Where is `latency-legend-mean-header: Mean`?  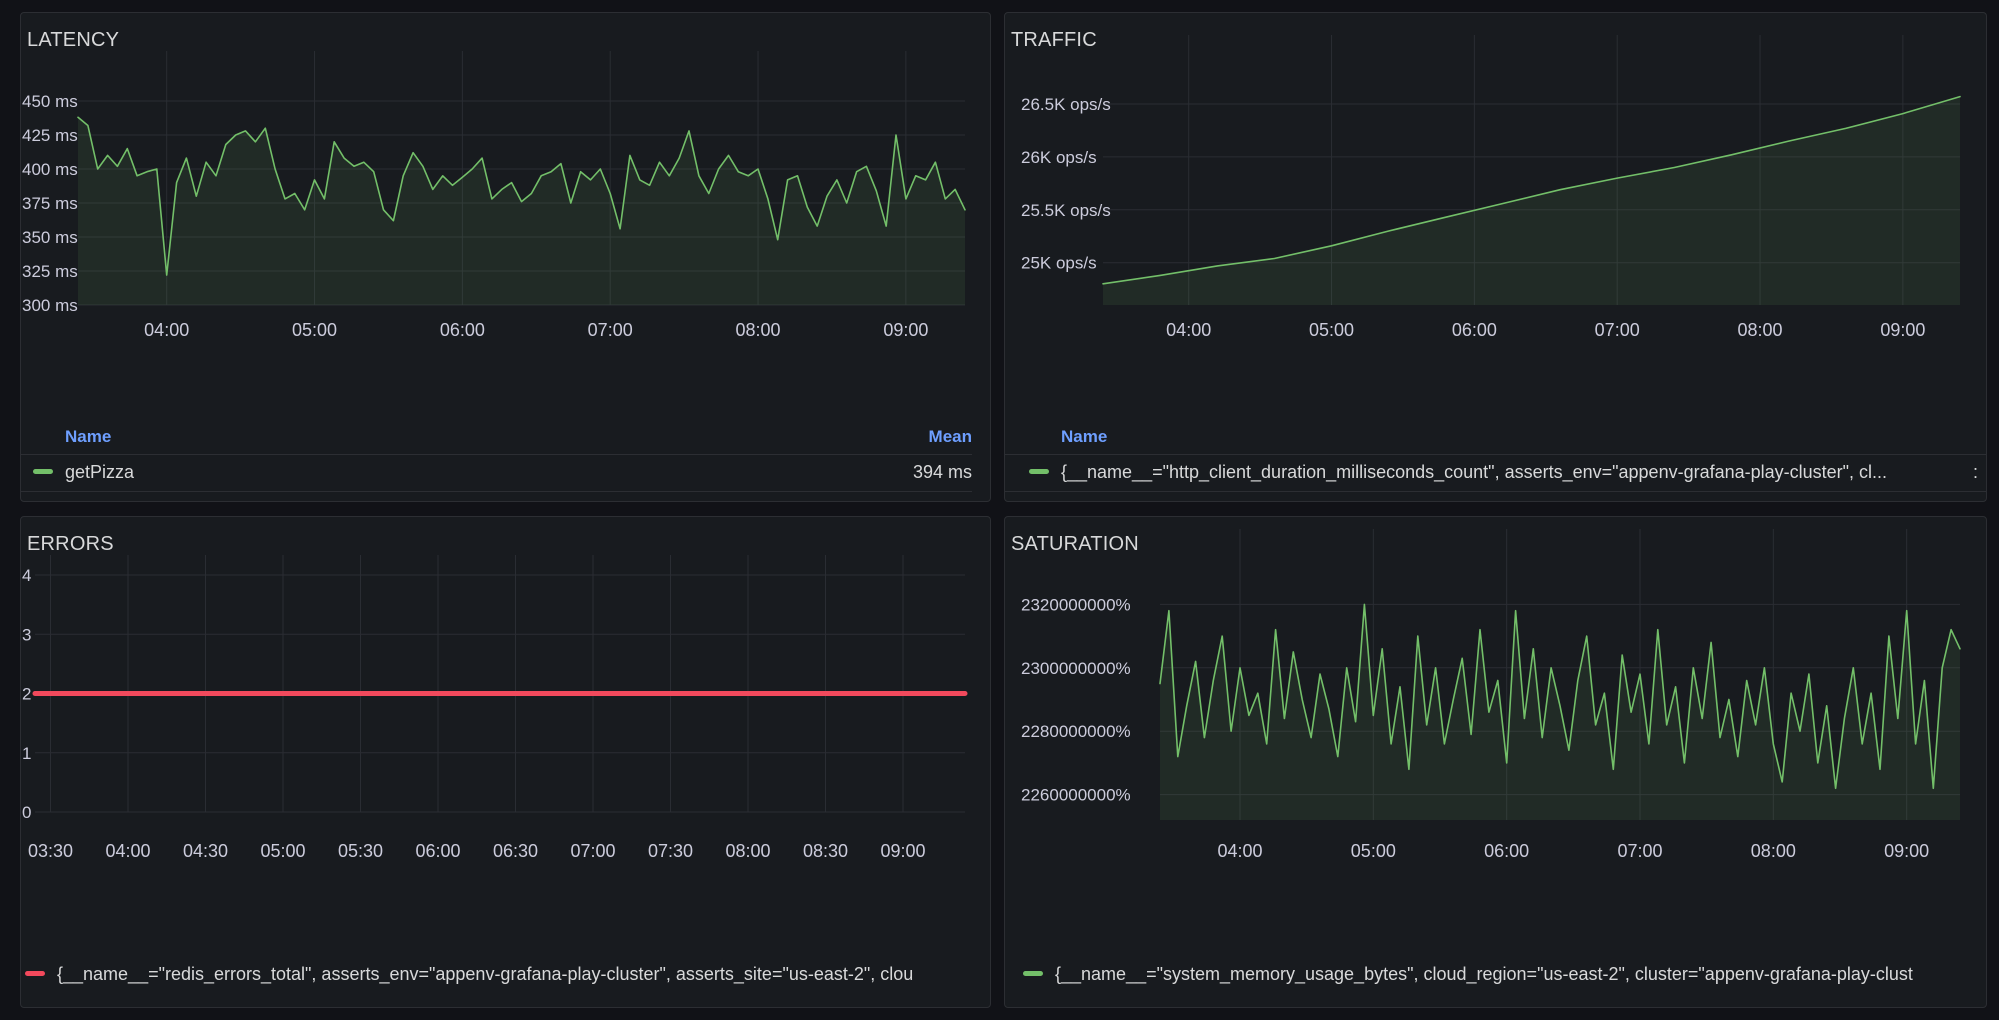 latency-legend-mean-header: Mean is located at coordinates (950, 436).